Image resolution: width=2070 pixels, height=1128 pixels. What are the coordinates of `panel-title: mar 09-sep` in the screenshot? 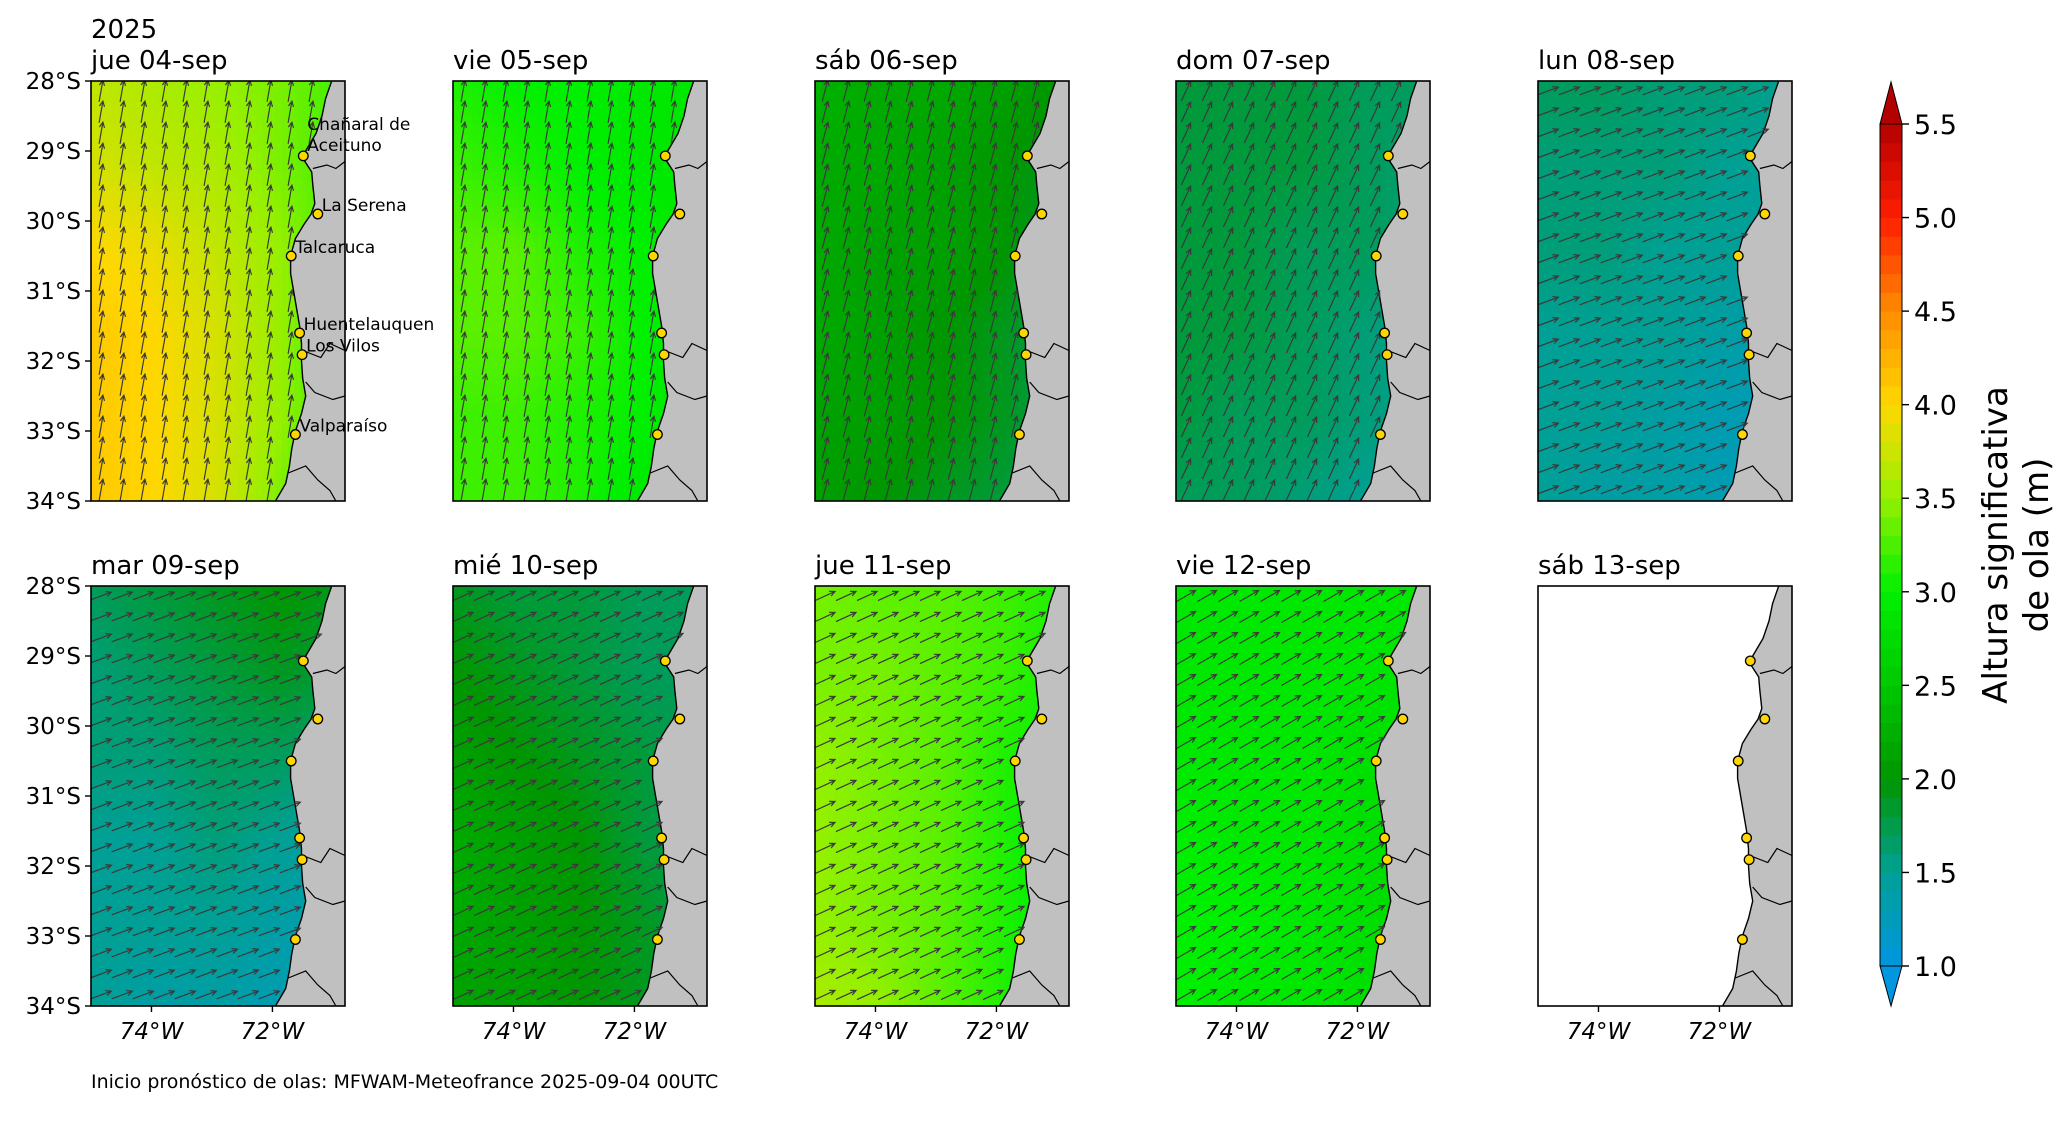 It's located at (165, 566).